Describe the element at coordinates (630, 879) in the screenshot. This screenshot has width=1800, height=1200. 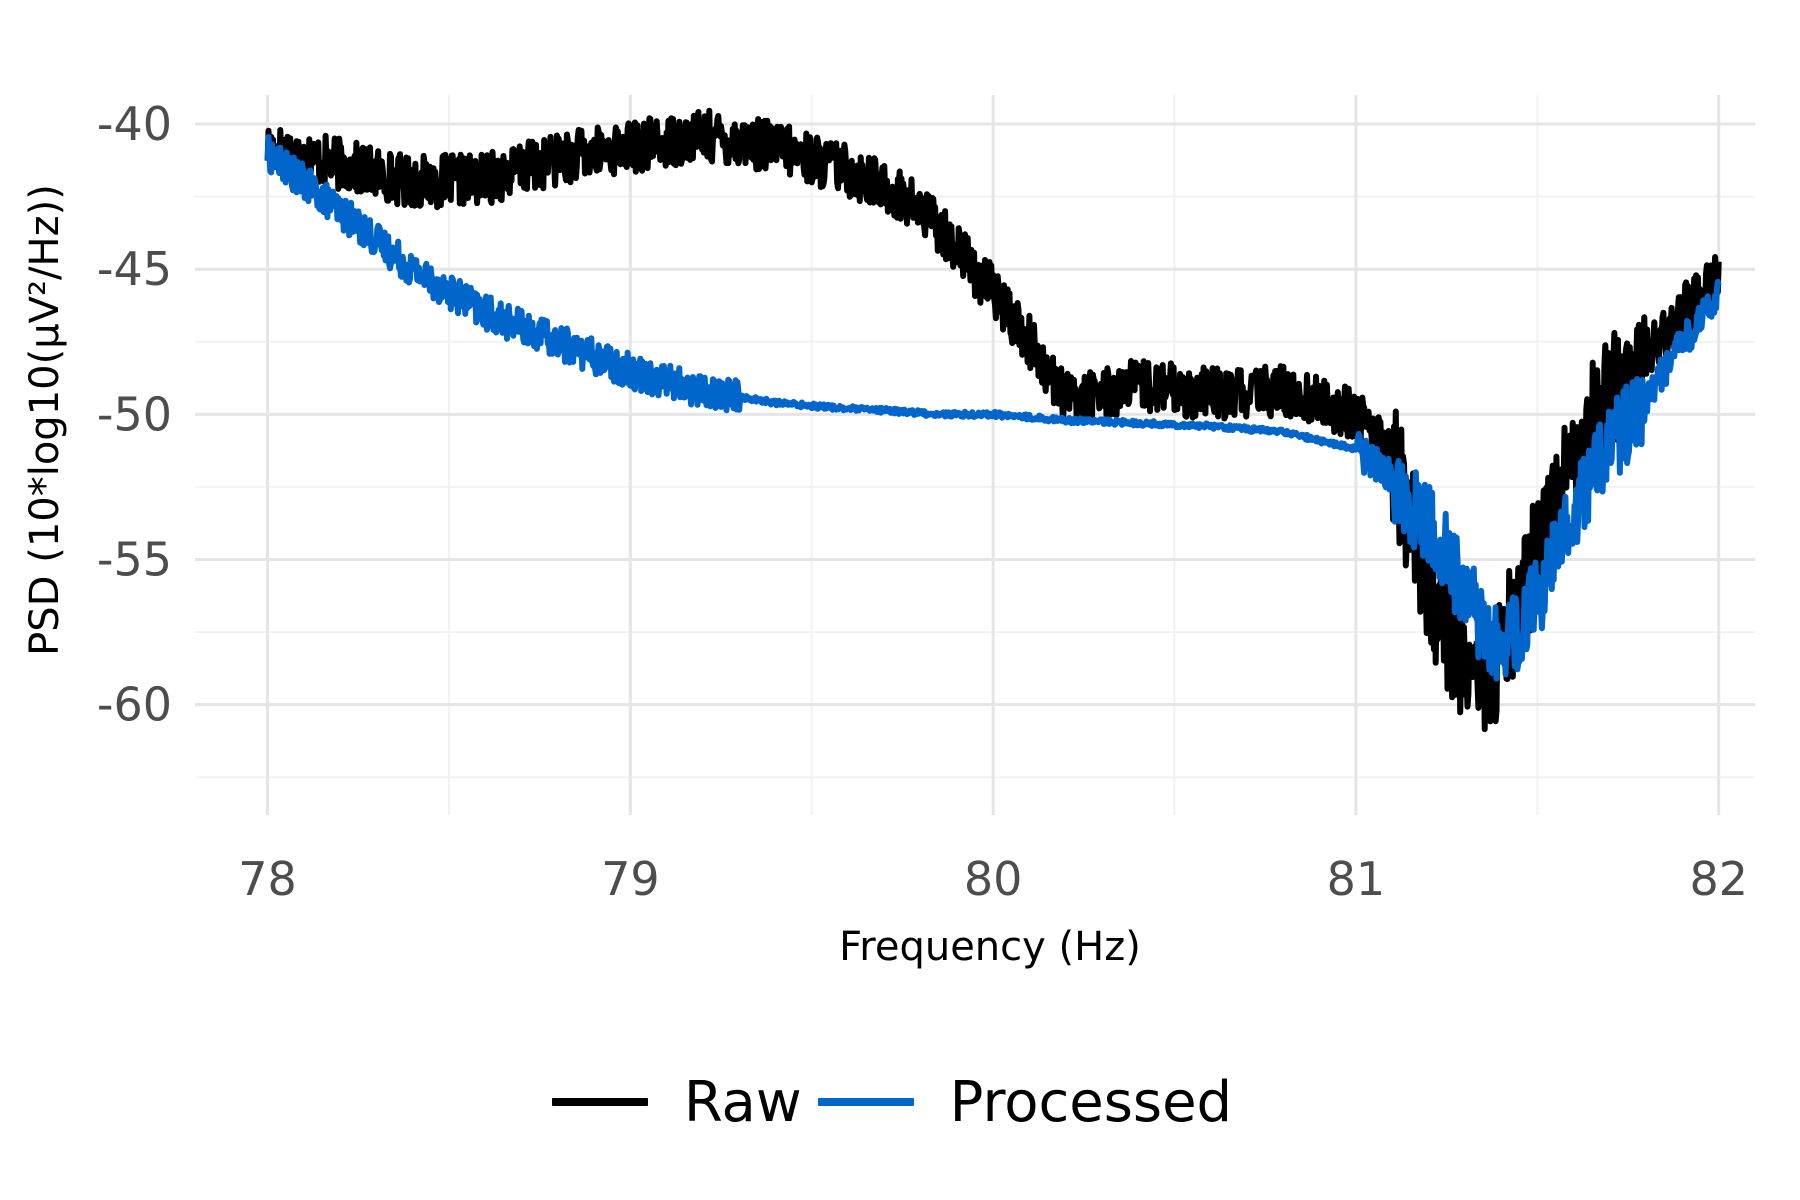
I see `x-tick-label: 79` at that location.